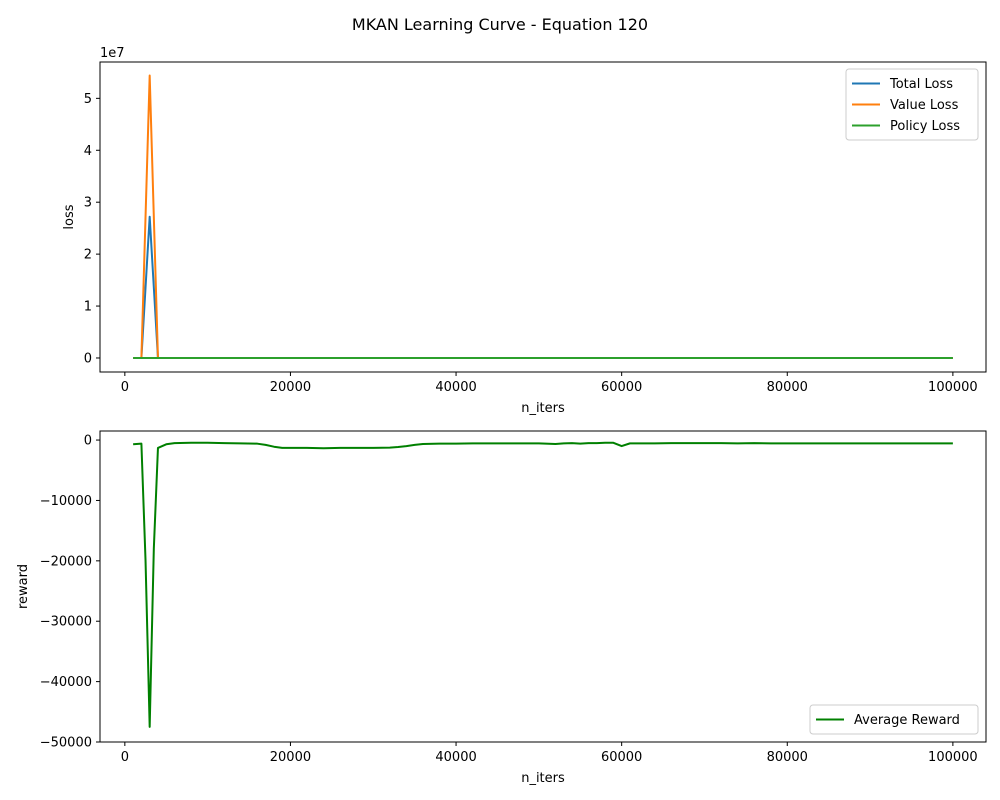  Describe the element at coordinates (924, 105) in the screenshot. I see `legend-label: Value Loss` at that location.